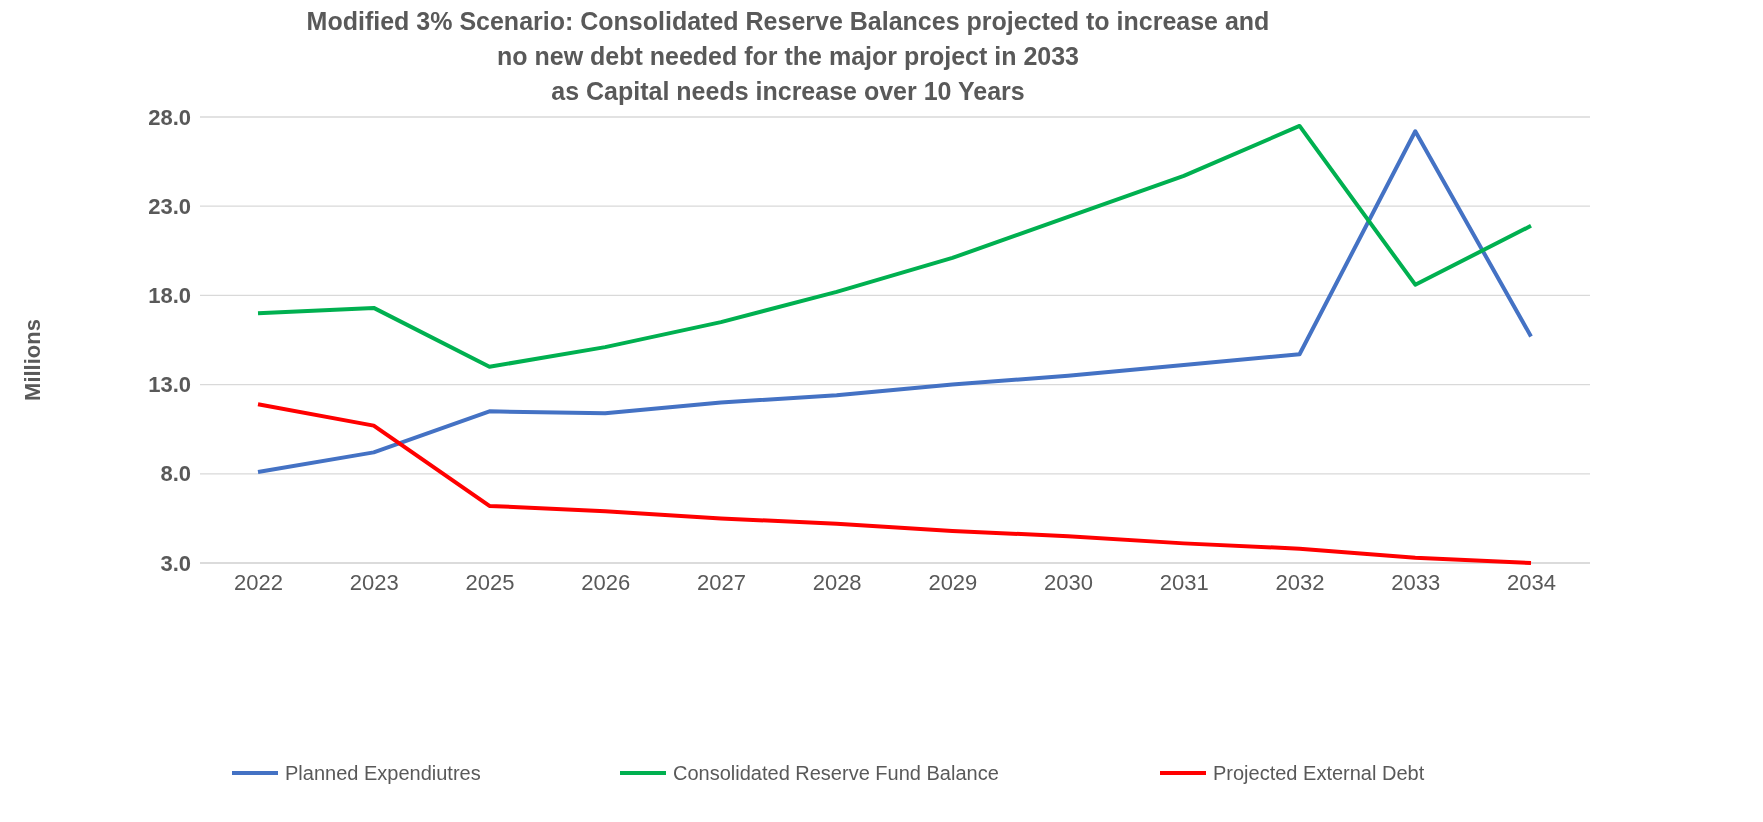  I want to click on x-tick-label: 2030, so click(1069, 582).